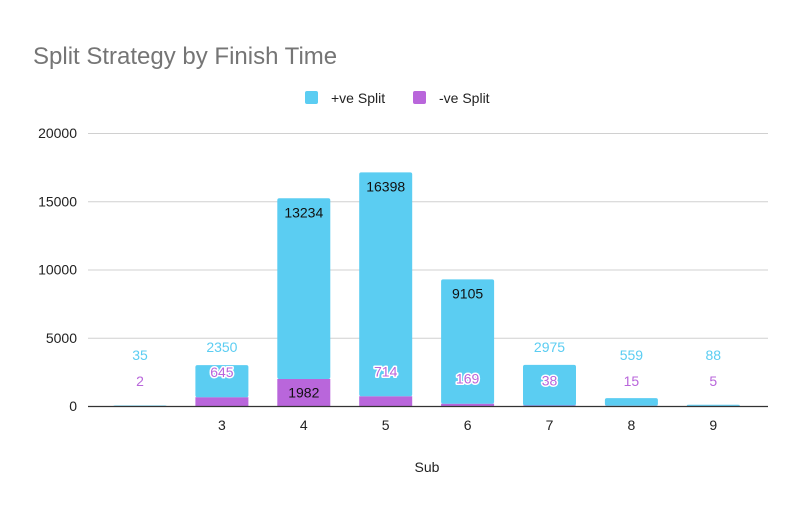 This screenshot has width=800, height=523. Describe the element at coordinates (222, 425) in the screenshot. I see `x-tick-label: 3` at that location.